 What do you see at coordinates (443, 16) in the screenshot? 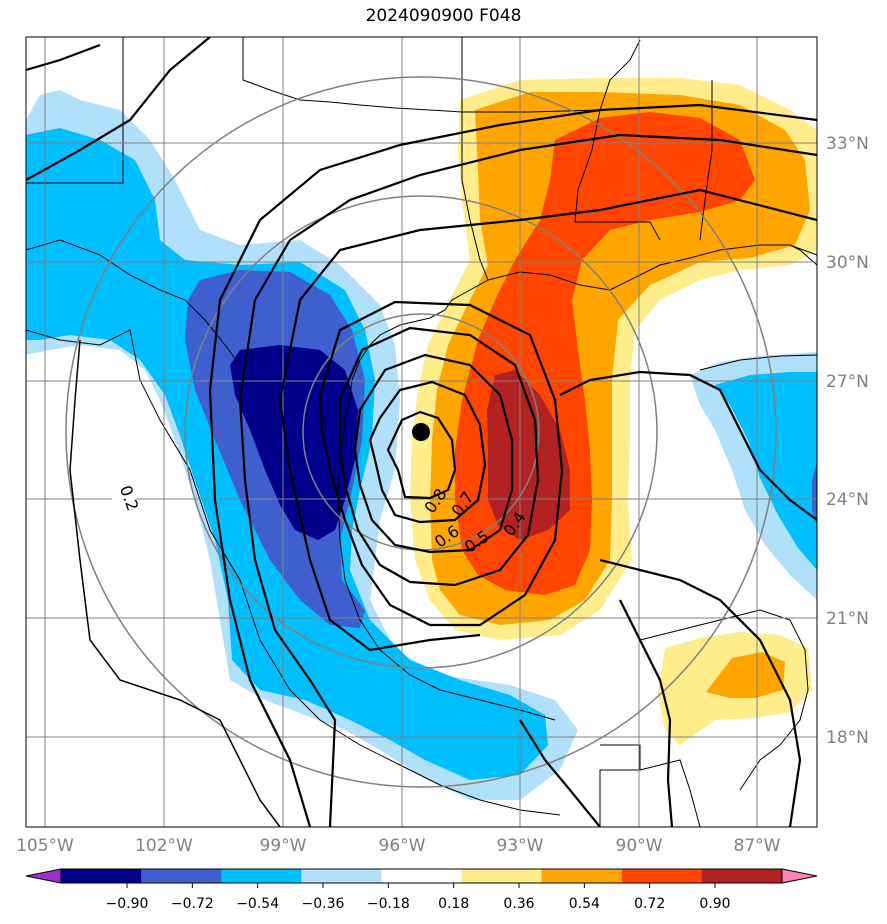
I see `map-title: 2024090900 F048` at bounding box center [443, 16].